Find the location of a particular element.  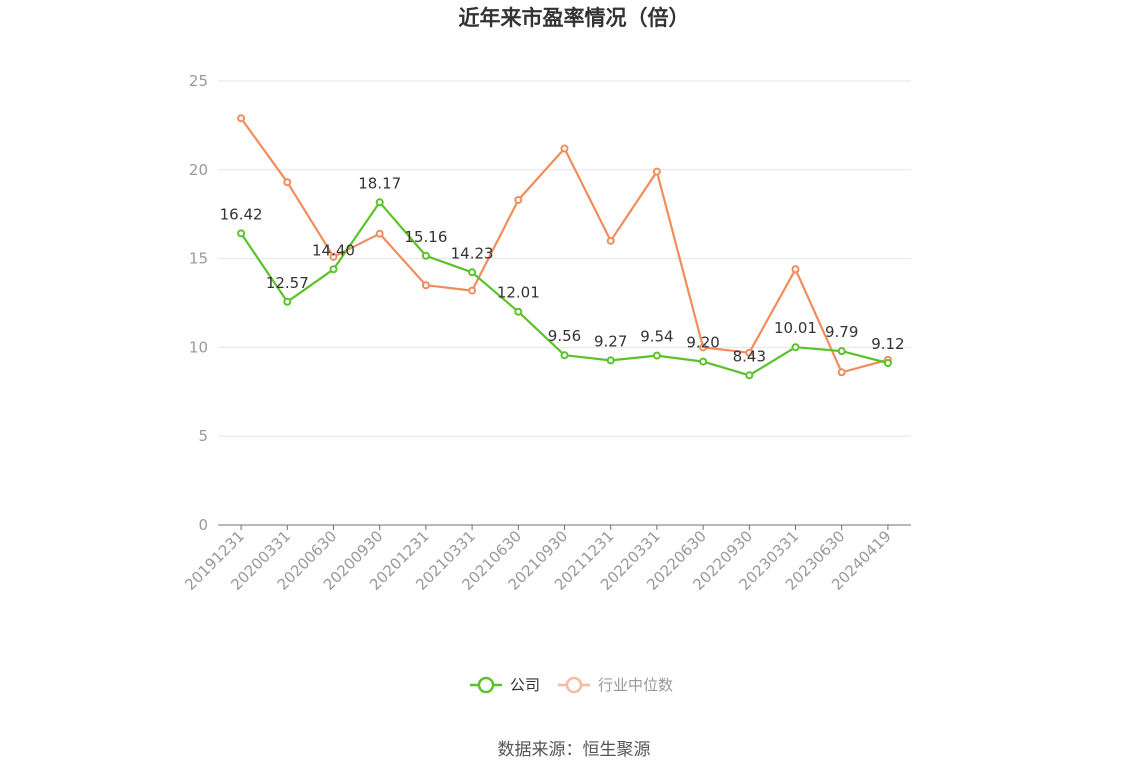

data-label: 15.16 is located at coordinates (425, 237).